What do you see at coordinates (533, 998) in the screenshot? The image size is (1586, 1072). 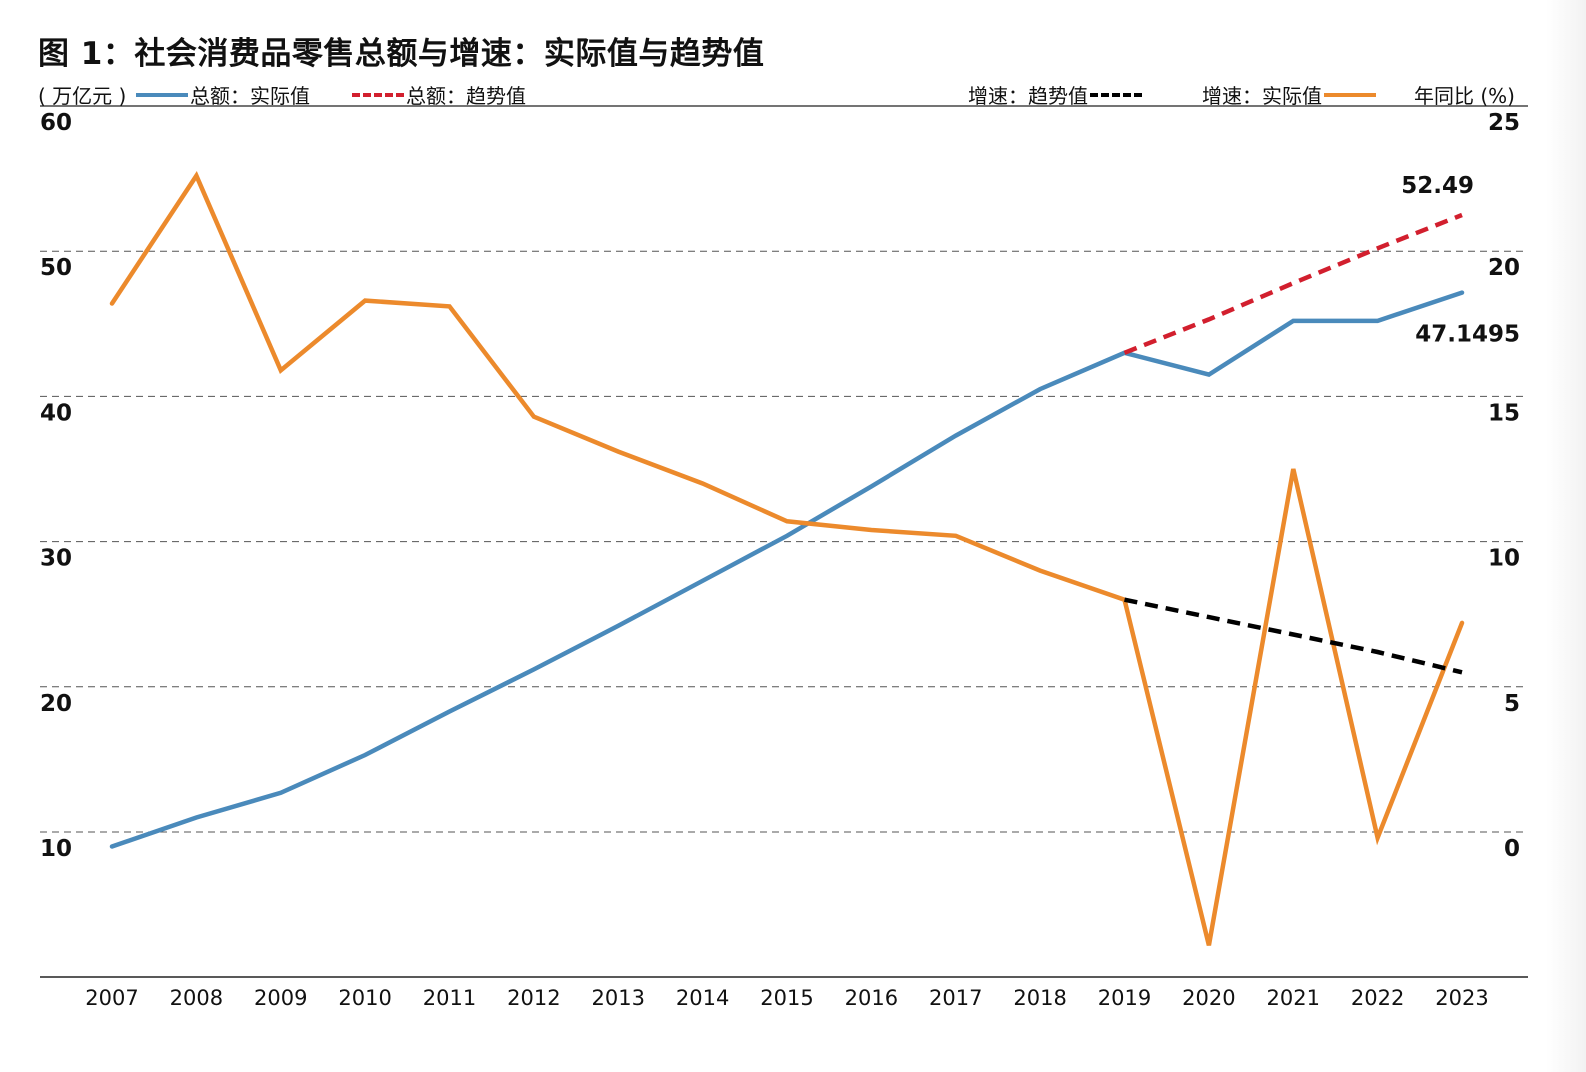 I see `x-axis-tick-label: 2012` at bounding box center [533, 998].